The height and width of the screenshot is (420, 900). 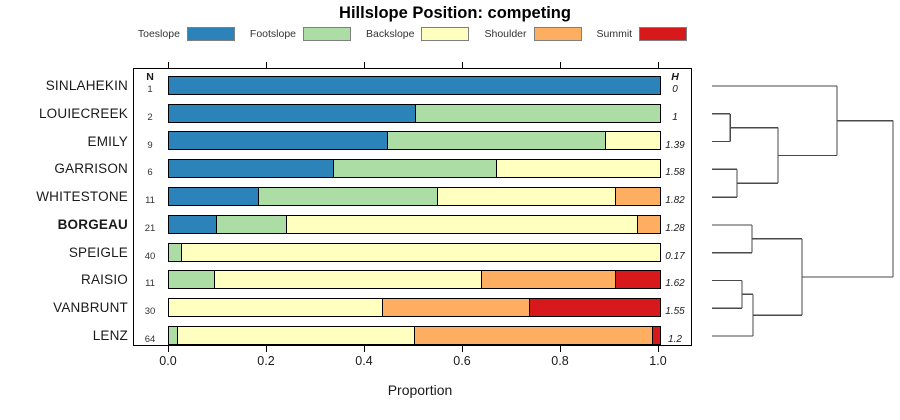 What do you see at coordinates (92, 224) in the screenshot?
I see `row-label: BORGEAU` at bounding box center [92, 224].